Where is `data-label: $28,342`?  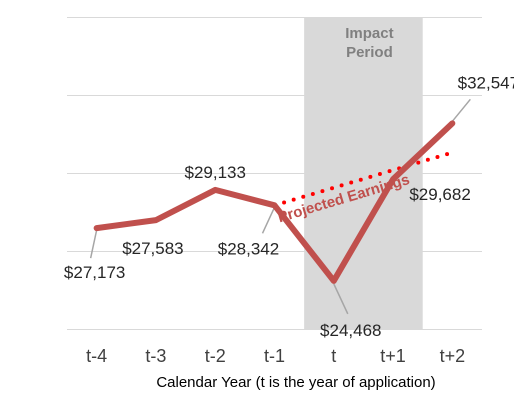
data-label: $28,342 is located at coordinates (248, 248).